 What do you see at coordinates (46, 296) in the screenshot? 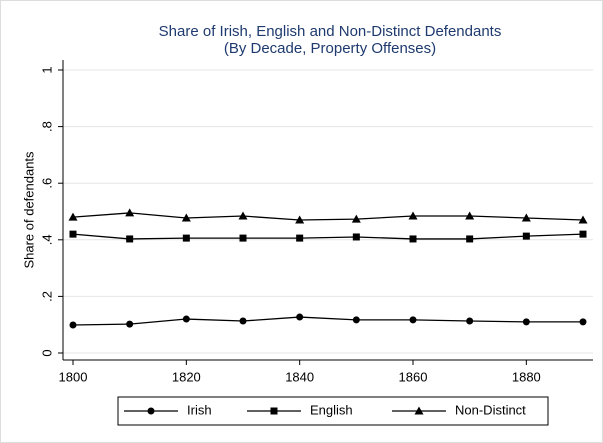
I see `y-tick-label: .2` at bounding box center [46, 296].